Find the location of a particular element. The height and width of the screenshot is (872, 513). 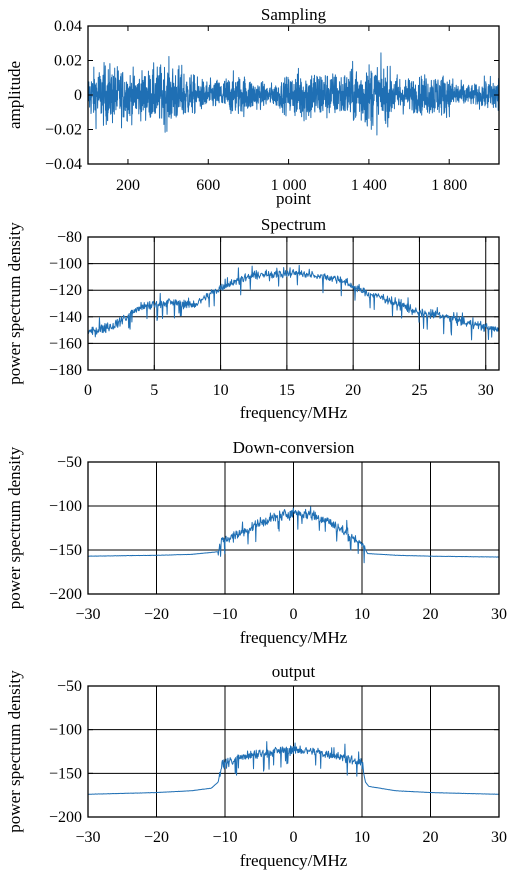

x-tick-label: 600 is located at coordinates (208, 185).